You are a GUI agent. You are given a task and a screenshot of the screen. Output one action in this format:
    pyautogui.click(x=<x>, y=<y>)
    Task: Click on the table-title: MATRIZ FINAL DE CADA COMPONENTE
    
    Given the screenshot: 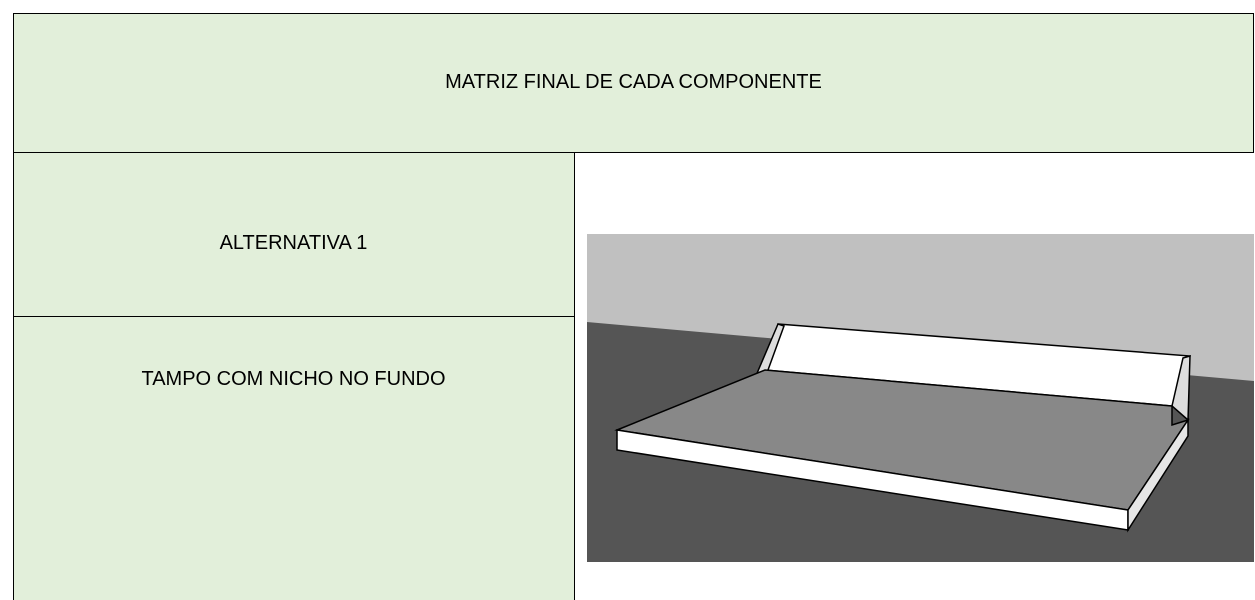 What is the action you would take?
    pyautogui.click(x=633, y=82)
    